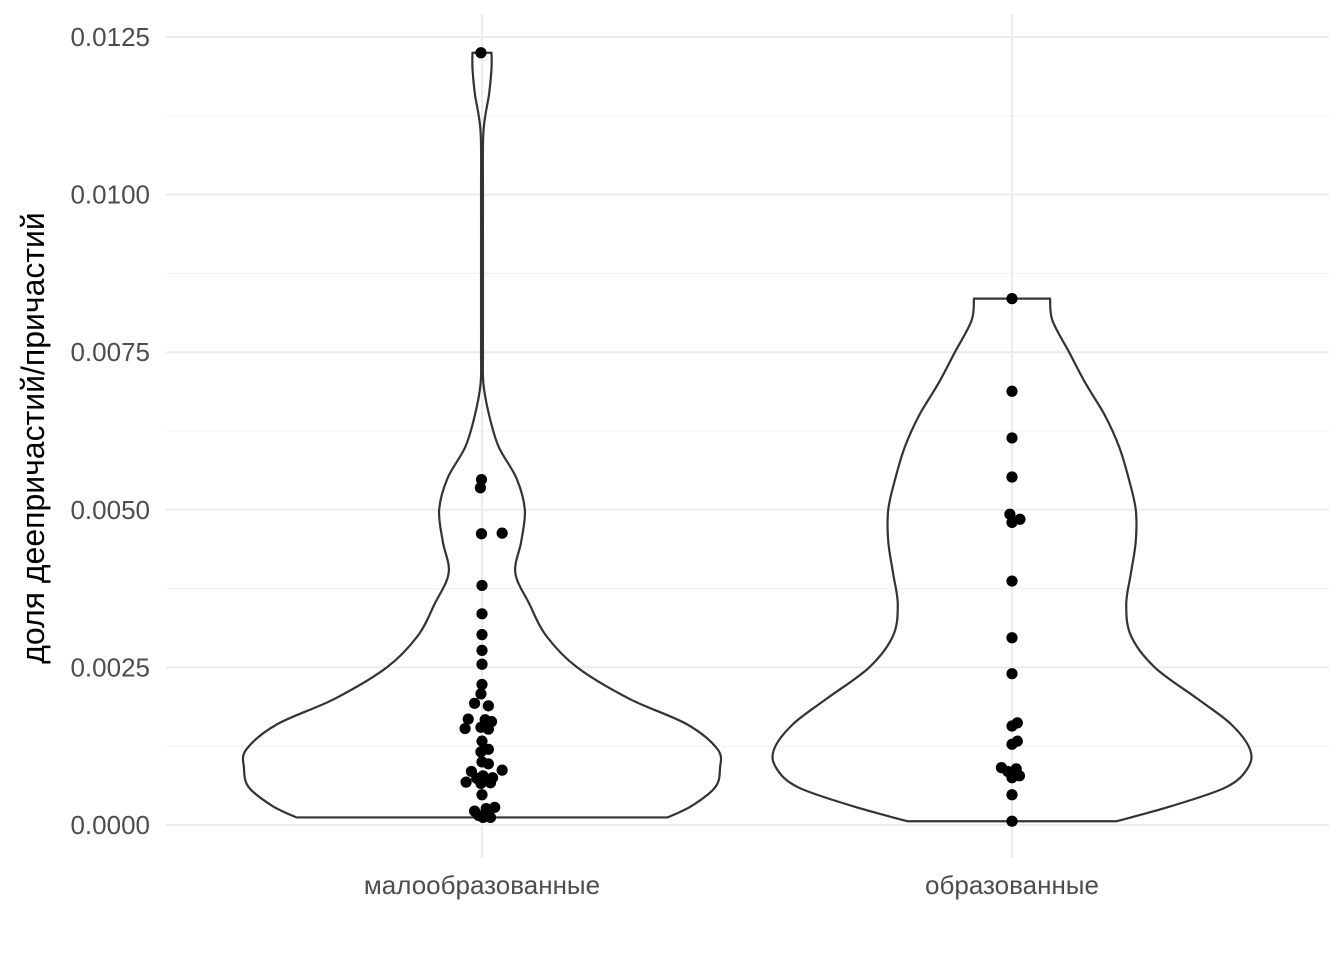  What do you see at coordinates (110, 667) in the screenshot?
I see `y-tick-label: 0.0025` at bounding box center [110, 667].